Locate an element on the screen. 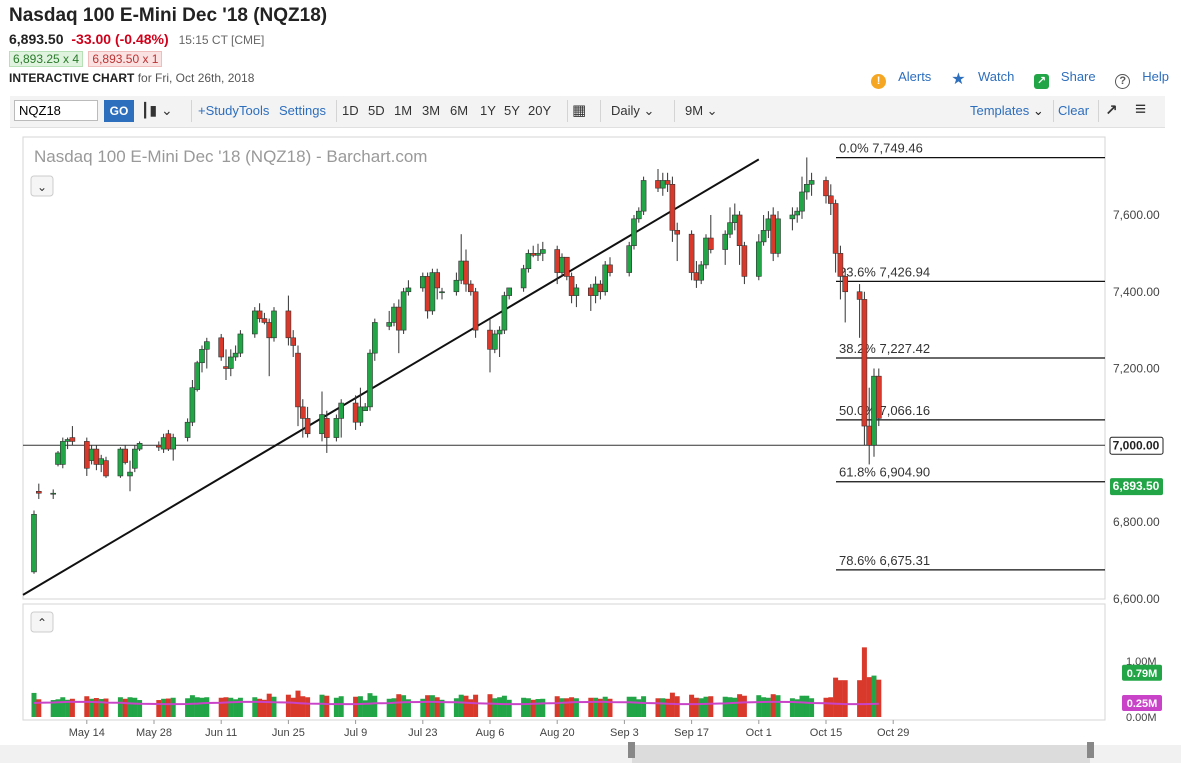 This screenshot has height=763, width=1181. share-link: ↗ Share is located at coordinates (1061, 79).